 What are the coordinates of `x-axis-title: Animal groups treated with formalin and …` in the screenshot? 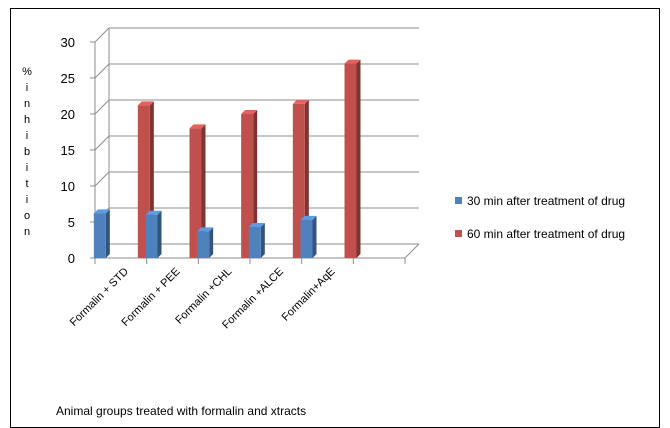 It's located at (181, 411).